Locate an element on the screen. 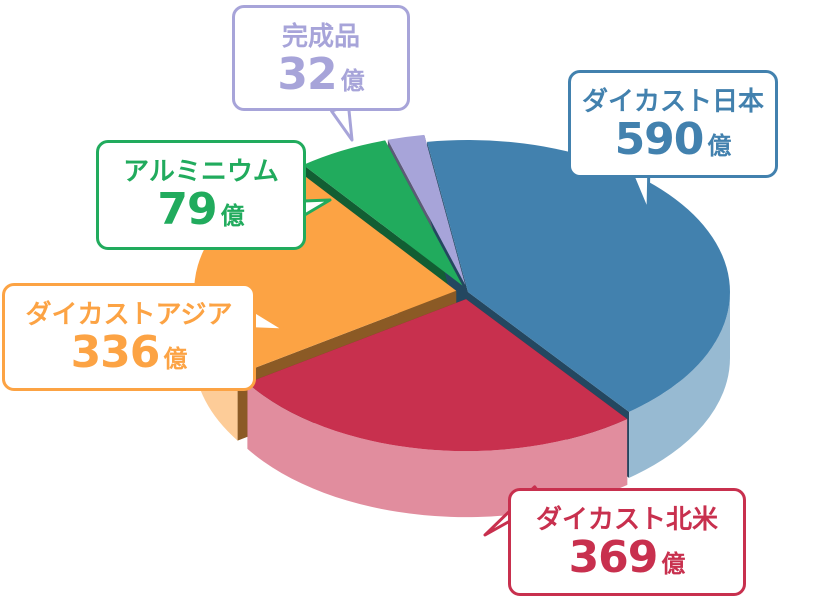  slice-finished-goods is located at coordinates (426, 209).